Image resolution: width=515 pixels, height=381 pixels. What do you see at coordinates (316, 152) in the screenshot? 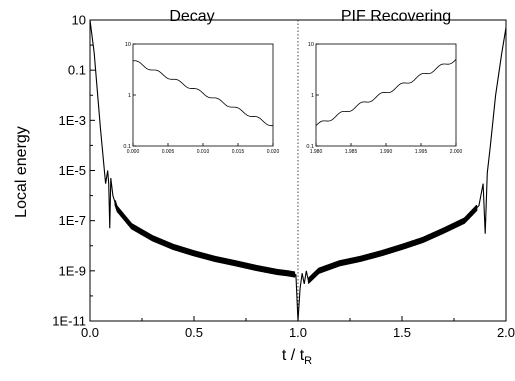
I see `inset-x-tick-label: 1.980` at bounding box center [316, 152].